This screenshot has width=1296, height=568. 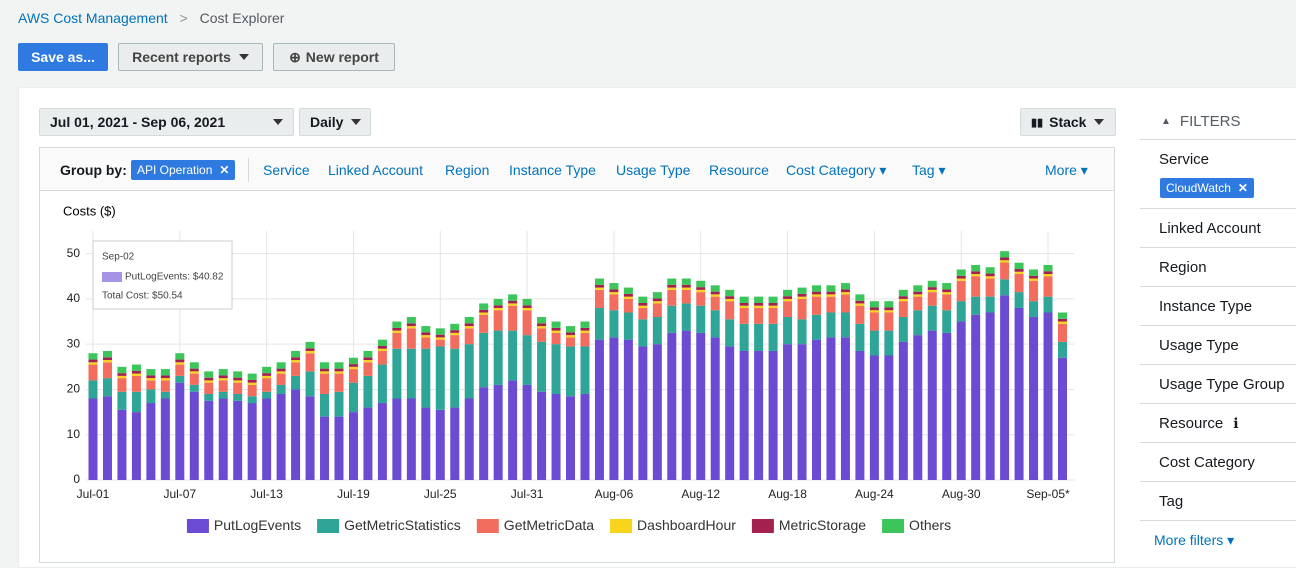 What do you see at coordinates (142, 296) in the screenshot?
I see `tooltip-line: Total Cost: $50.54` at bounding box center [142, 296].